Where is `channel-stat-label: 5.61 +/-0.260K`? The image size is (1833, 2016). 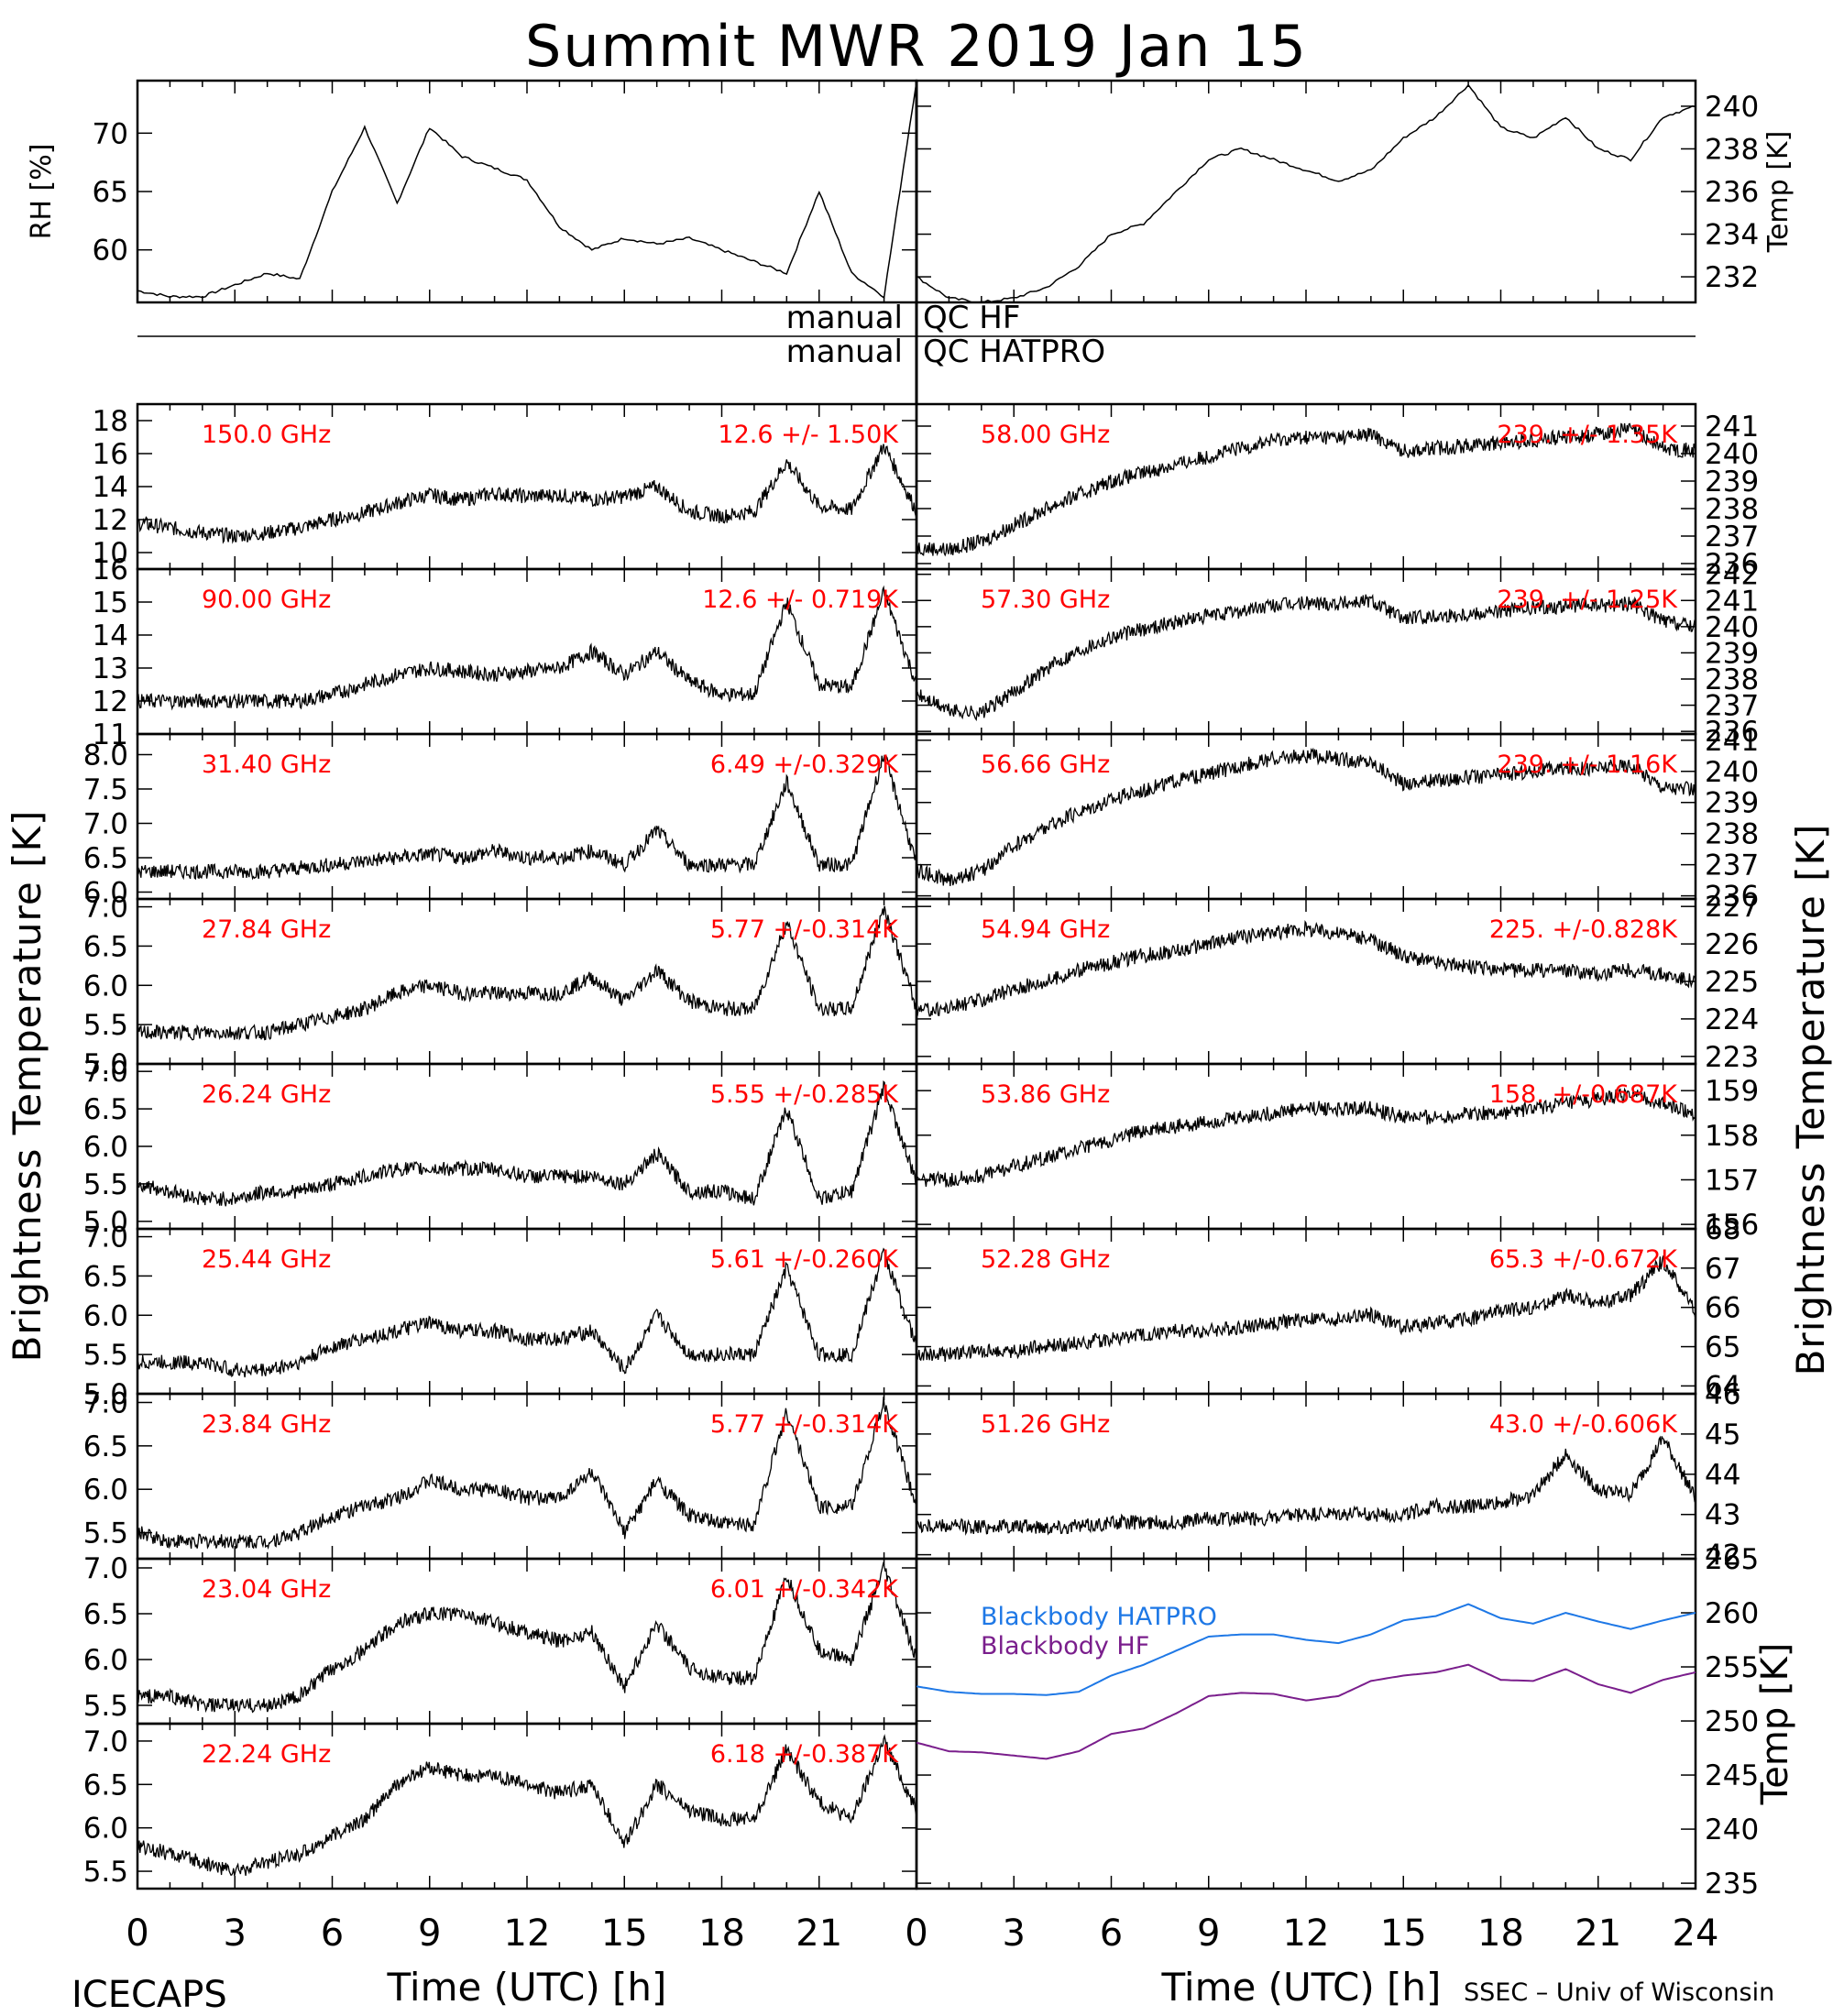
channel-stat-label: 5.61 +/-0.260K is located at coordinates (804, 1259).